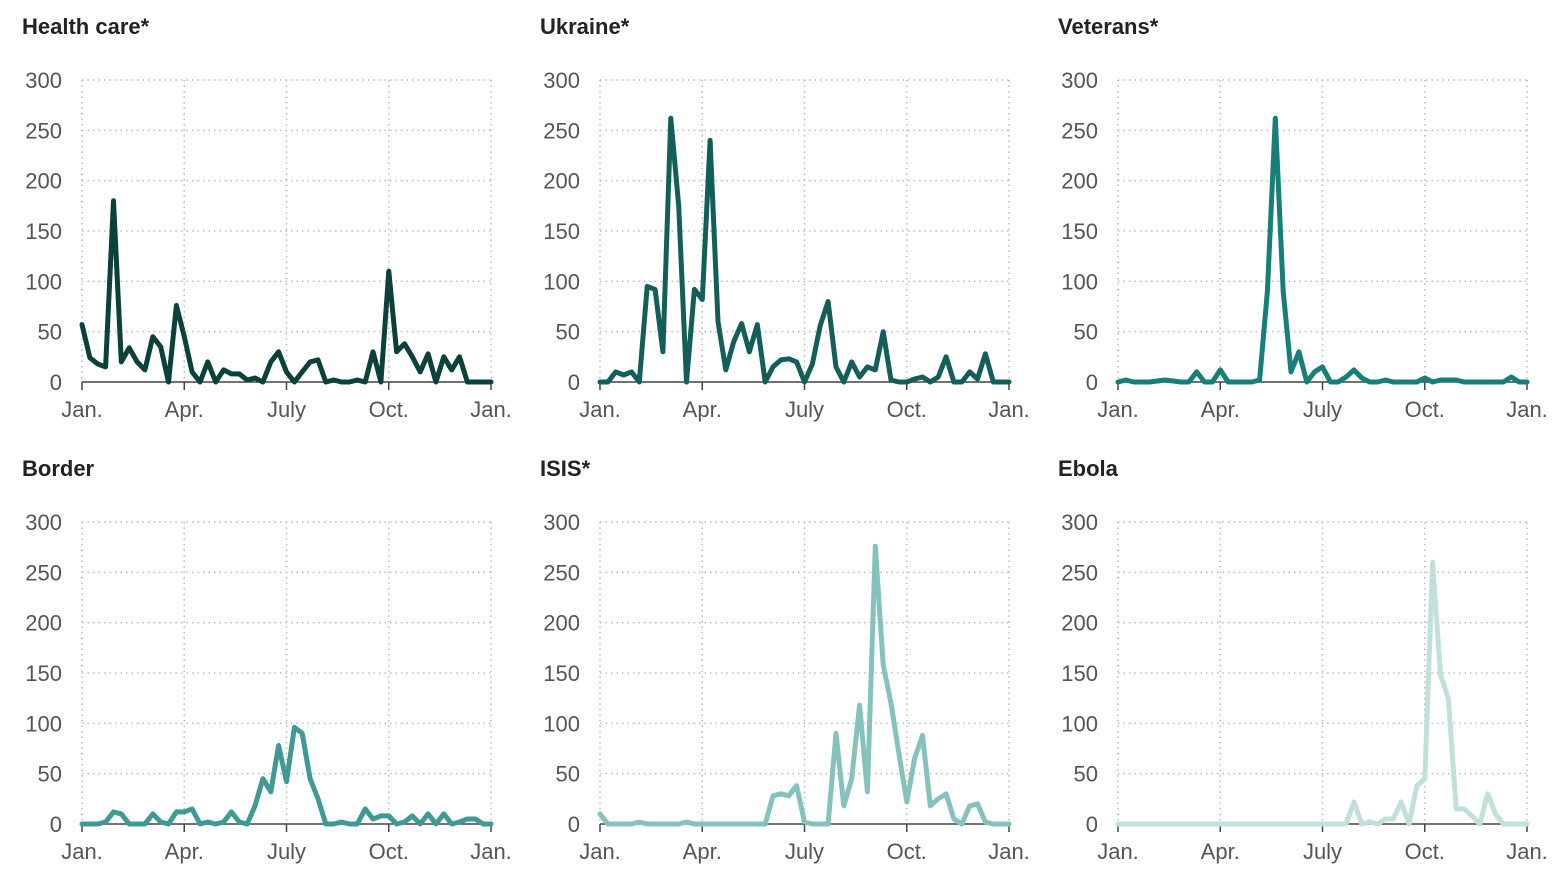 The height and width of the screenshot is (882, 1564). I want to click on chart-title: Health care*, so click(86, 26).